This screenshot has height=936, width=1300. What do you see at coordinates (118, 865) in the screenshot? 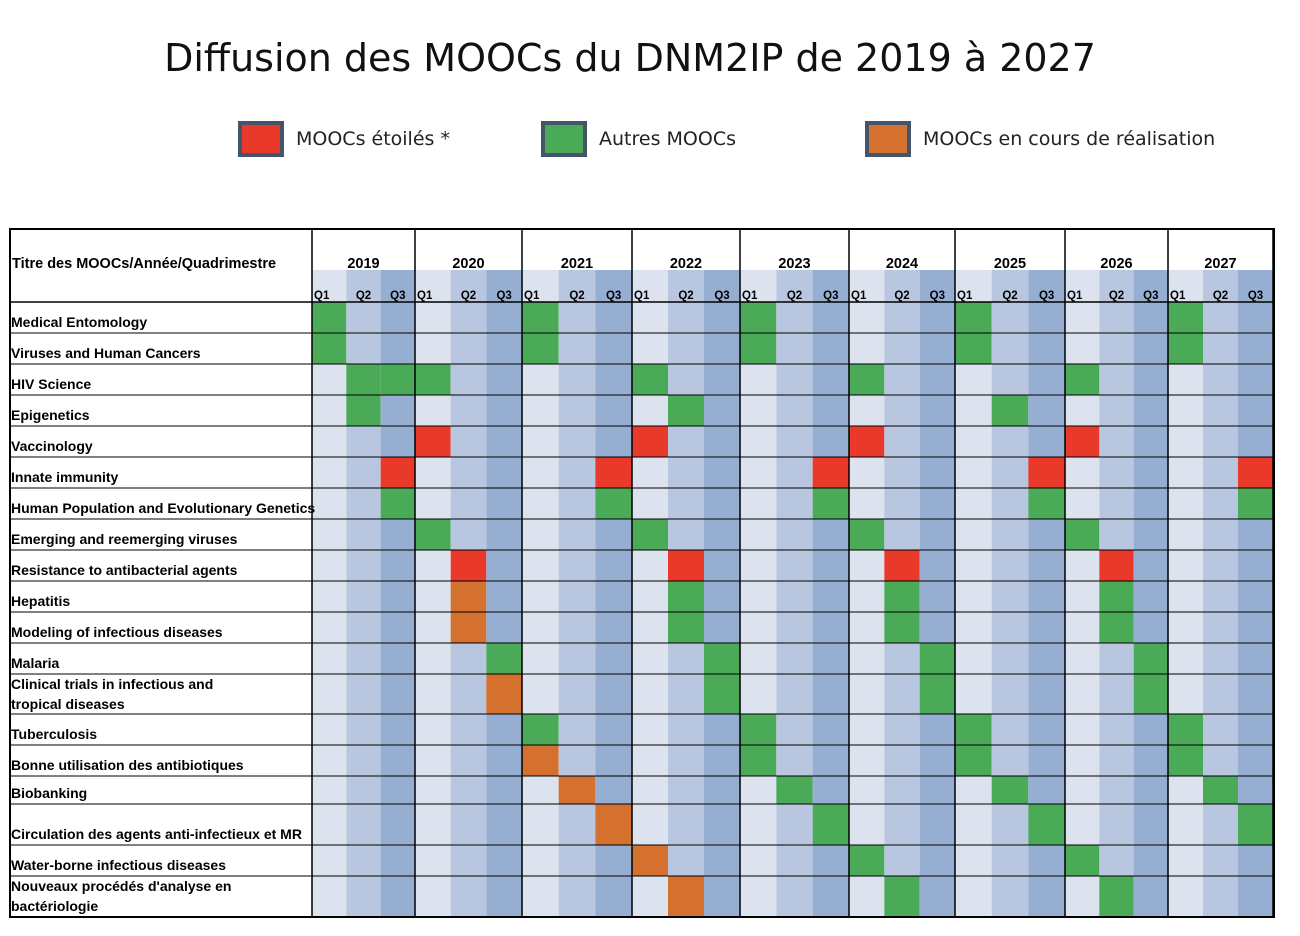
I see `row-title: Water-borne infectious diseases` at bounding box center [118, 865].